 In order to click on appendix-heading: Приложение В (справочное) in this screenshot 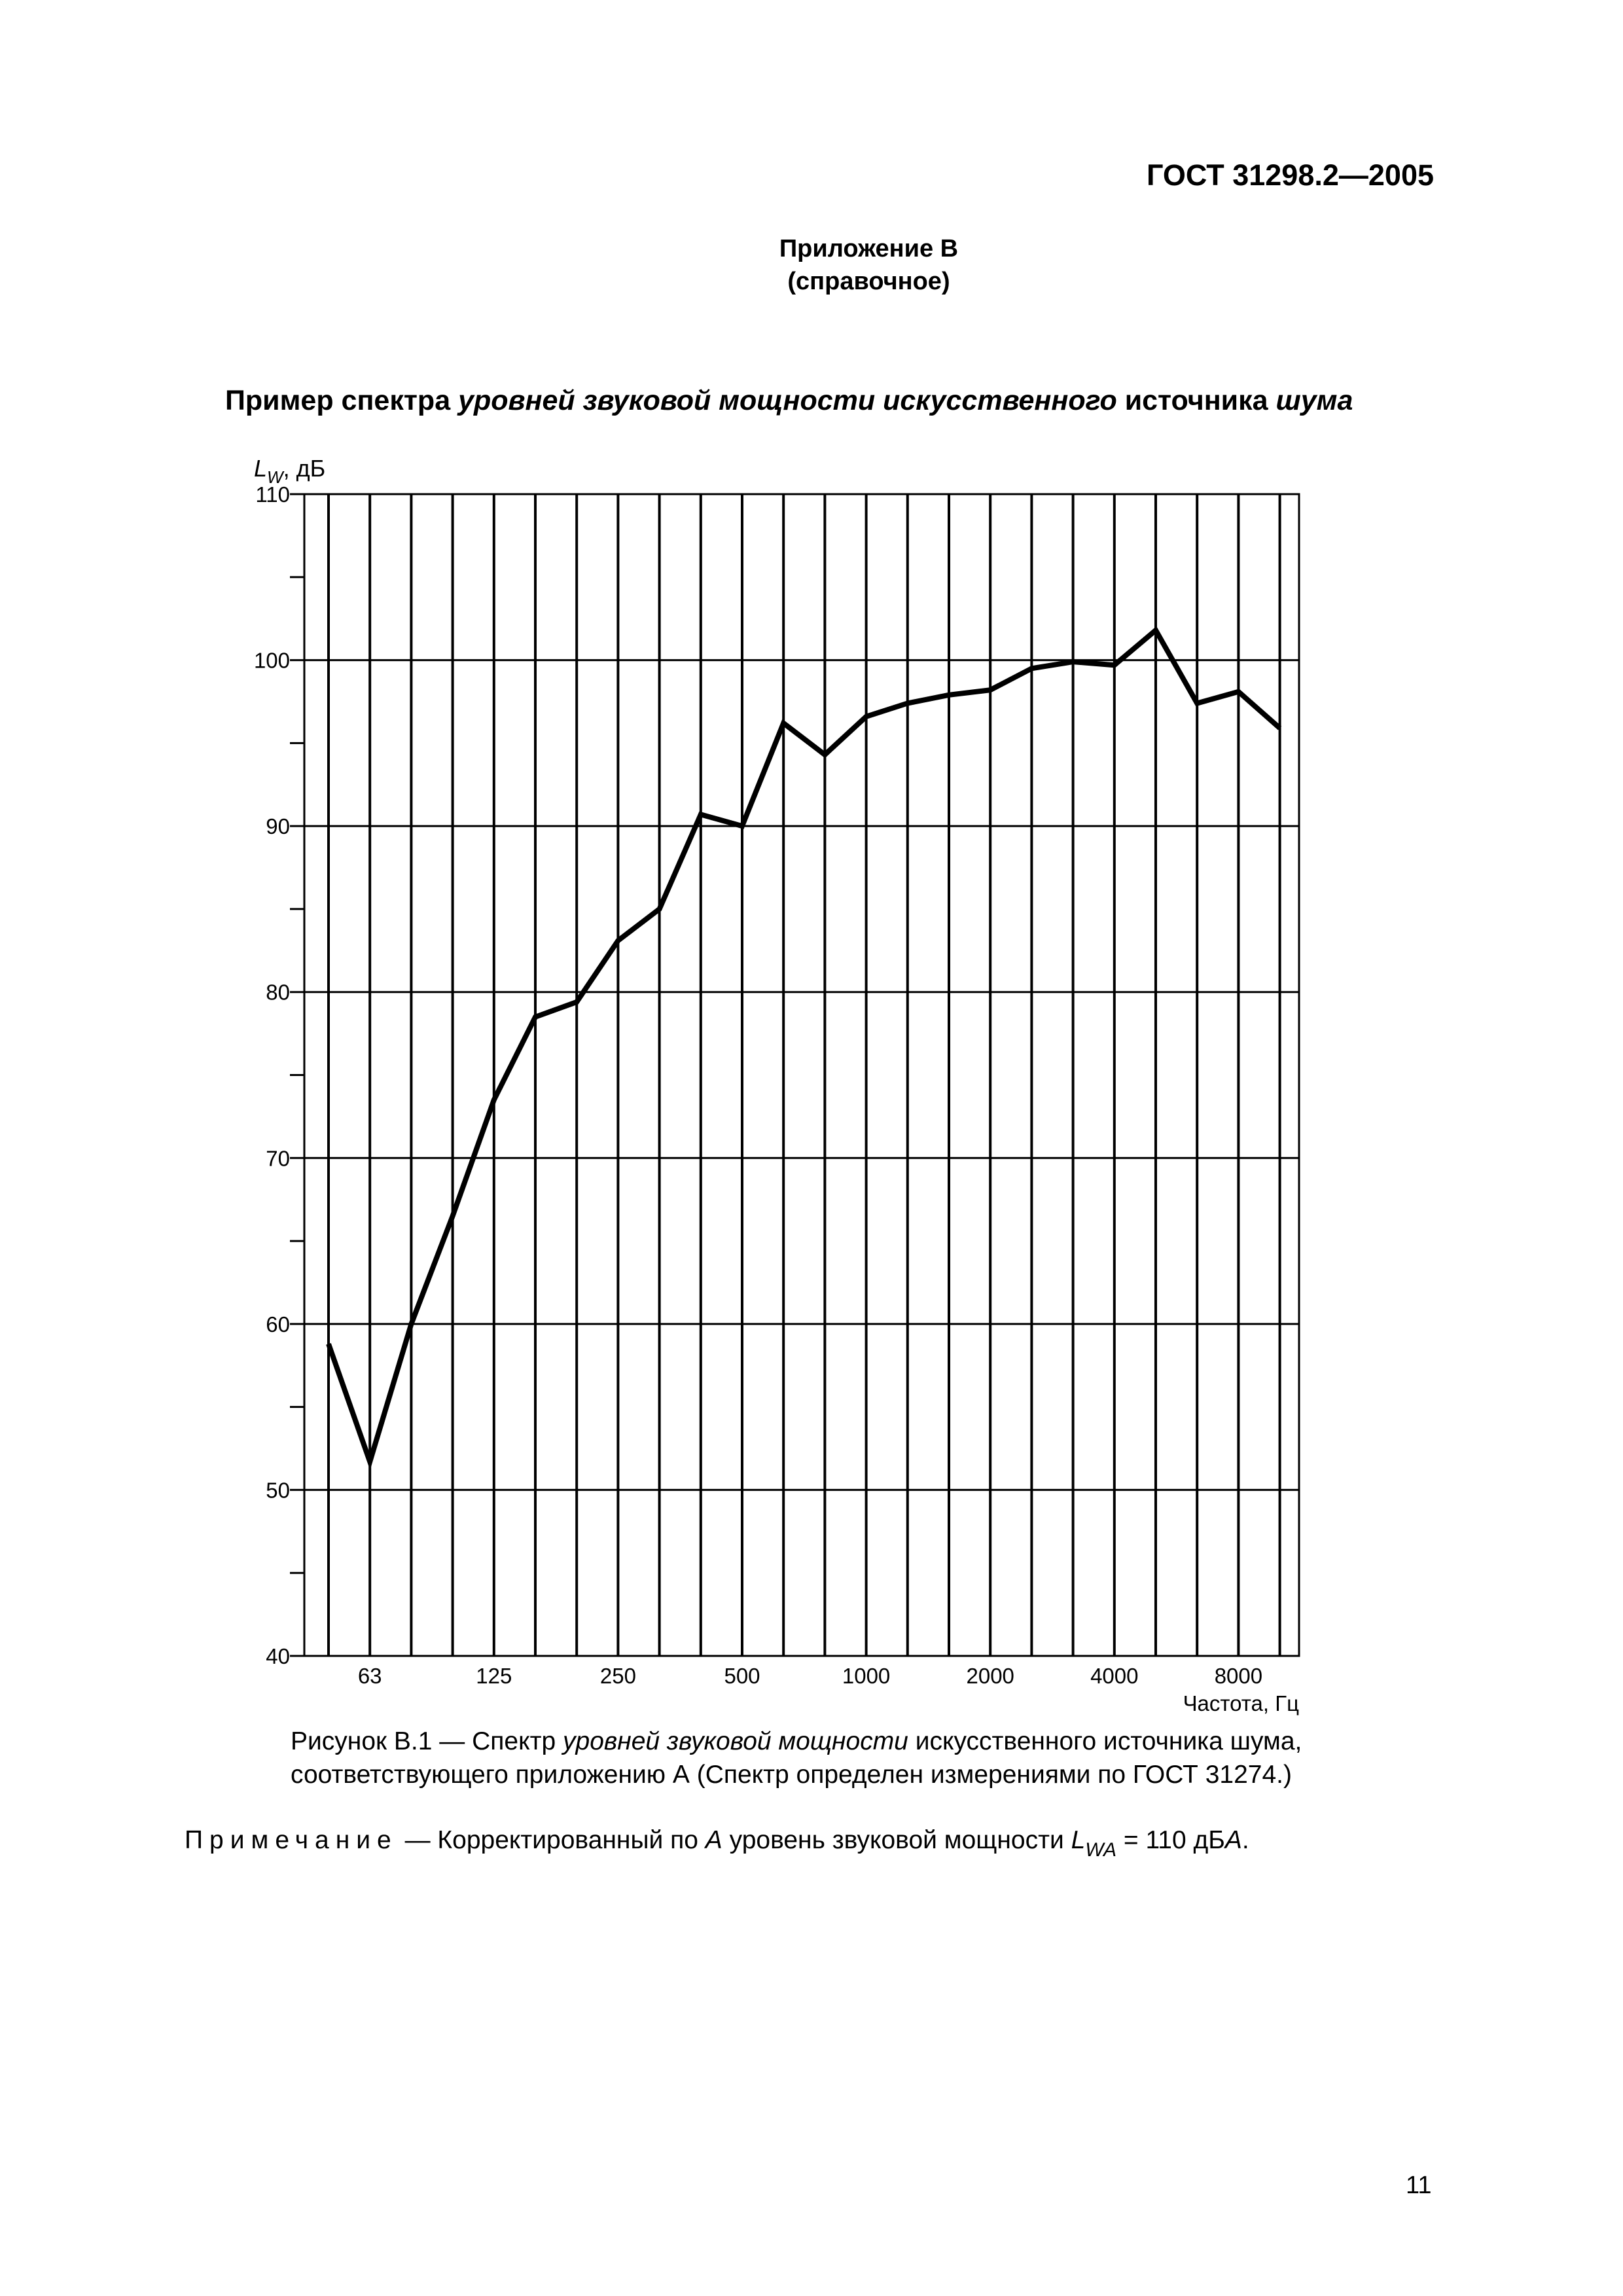, I will do `click(811, 265)`.